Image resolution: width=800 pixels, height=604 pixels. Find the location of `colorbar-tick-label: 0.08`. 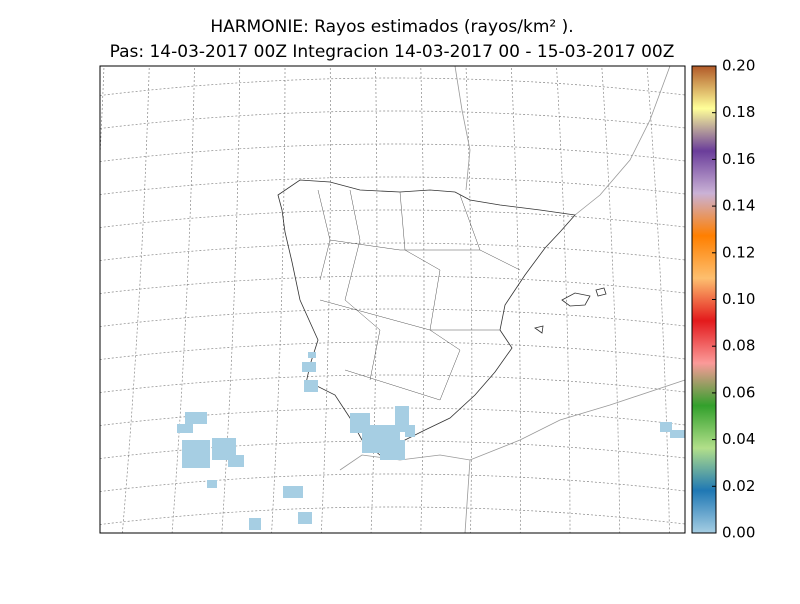

colorbar-tick-label: 0.08 is located at coordinates (738, 346).